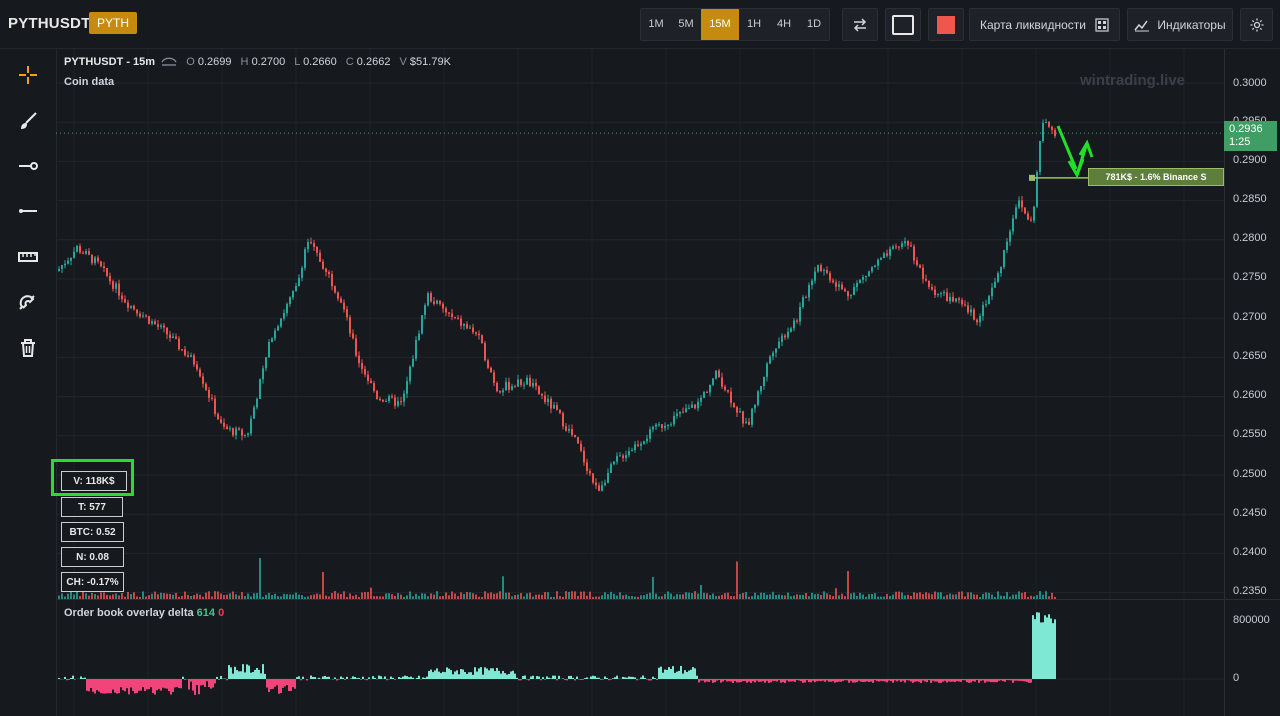 This screenshot has width=1280, height=716. What do you see at coordinates (686, 24) in the screenshot?
I see `tf-5m: 5M` at bounding box center [686, 24].